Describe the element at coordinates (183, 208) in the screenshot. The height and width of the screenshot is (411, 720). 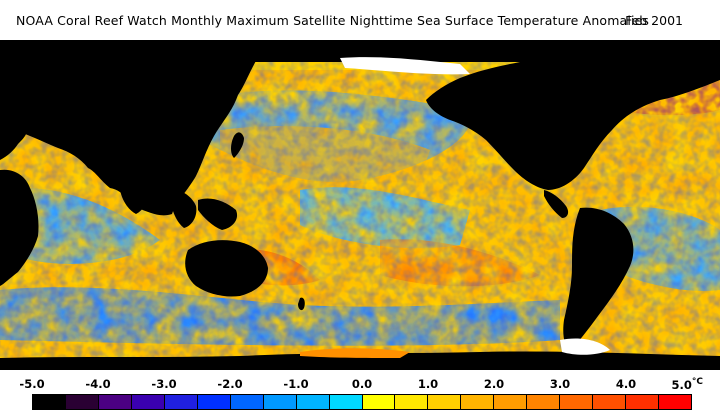
I see `southeast-asia` at that location.